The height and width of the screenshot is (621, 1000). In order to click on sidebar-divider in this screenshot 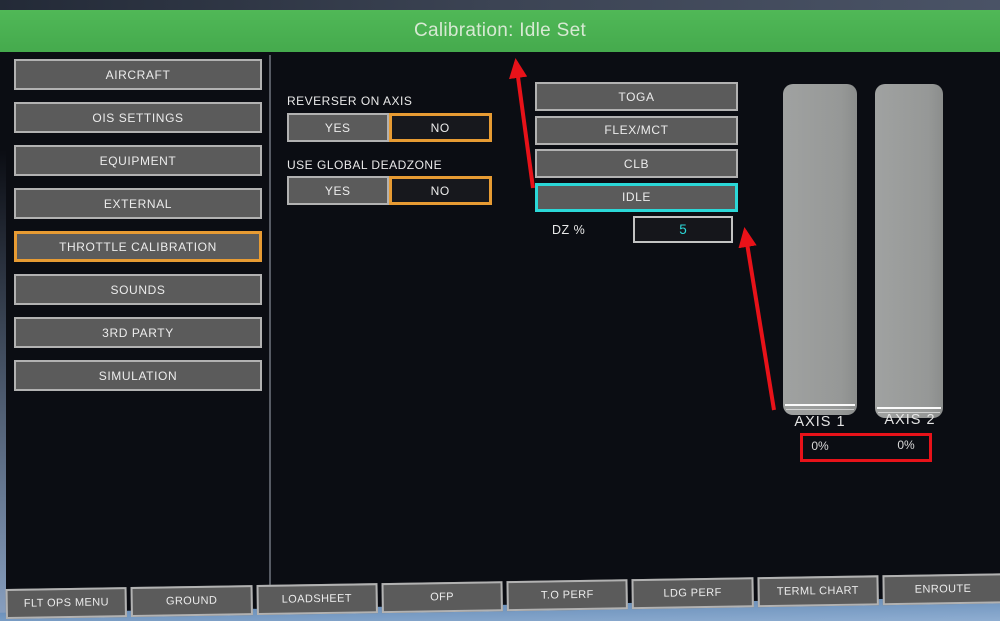, I will do `click(270, 322)`.